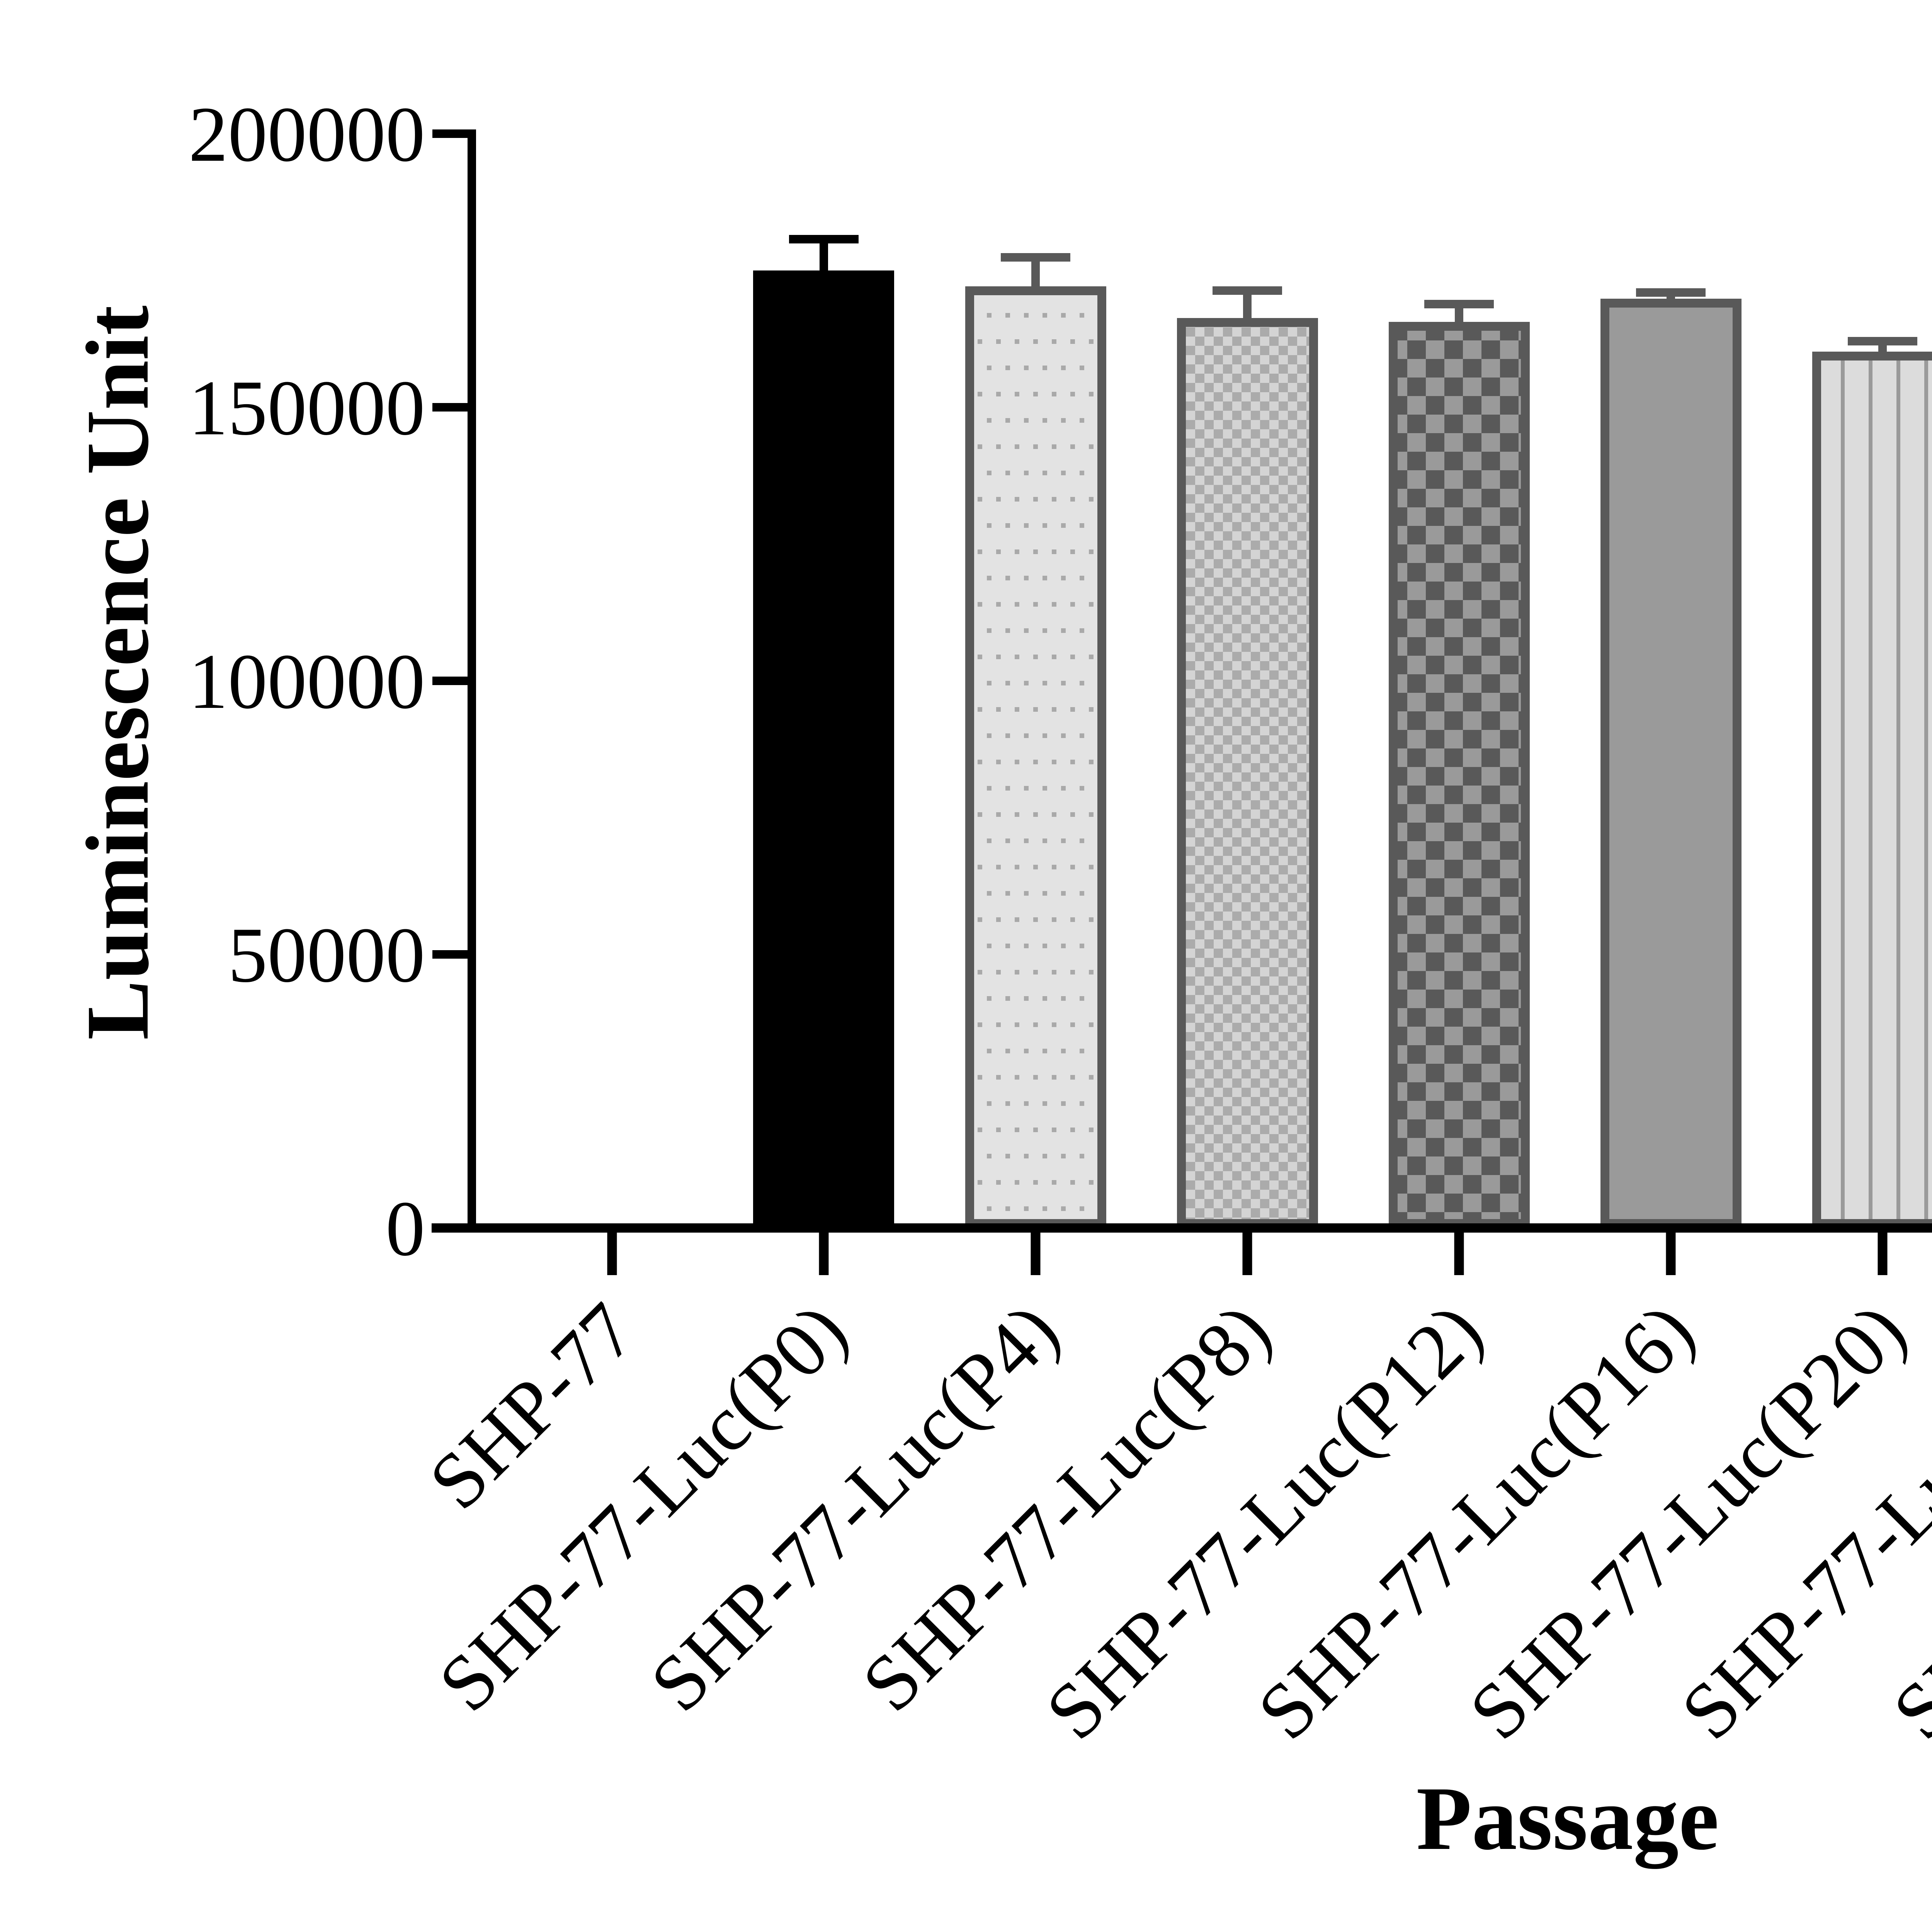 This screenshot has height=1932, width=1932. I want to click on svg-text: 100000, so click(307, 681).